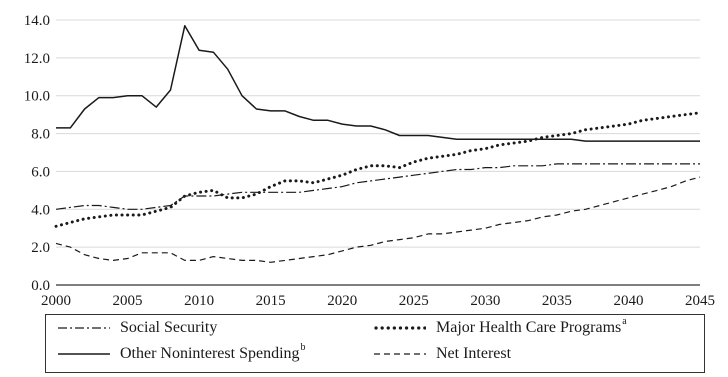 The width and height of the screenshot is (728, 377). What do you see at coordinates (624, 321) in the screenshot?
I see `legend-superscript: a` at bounding box center [624, 321].